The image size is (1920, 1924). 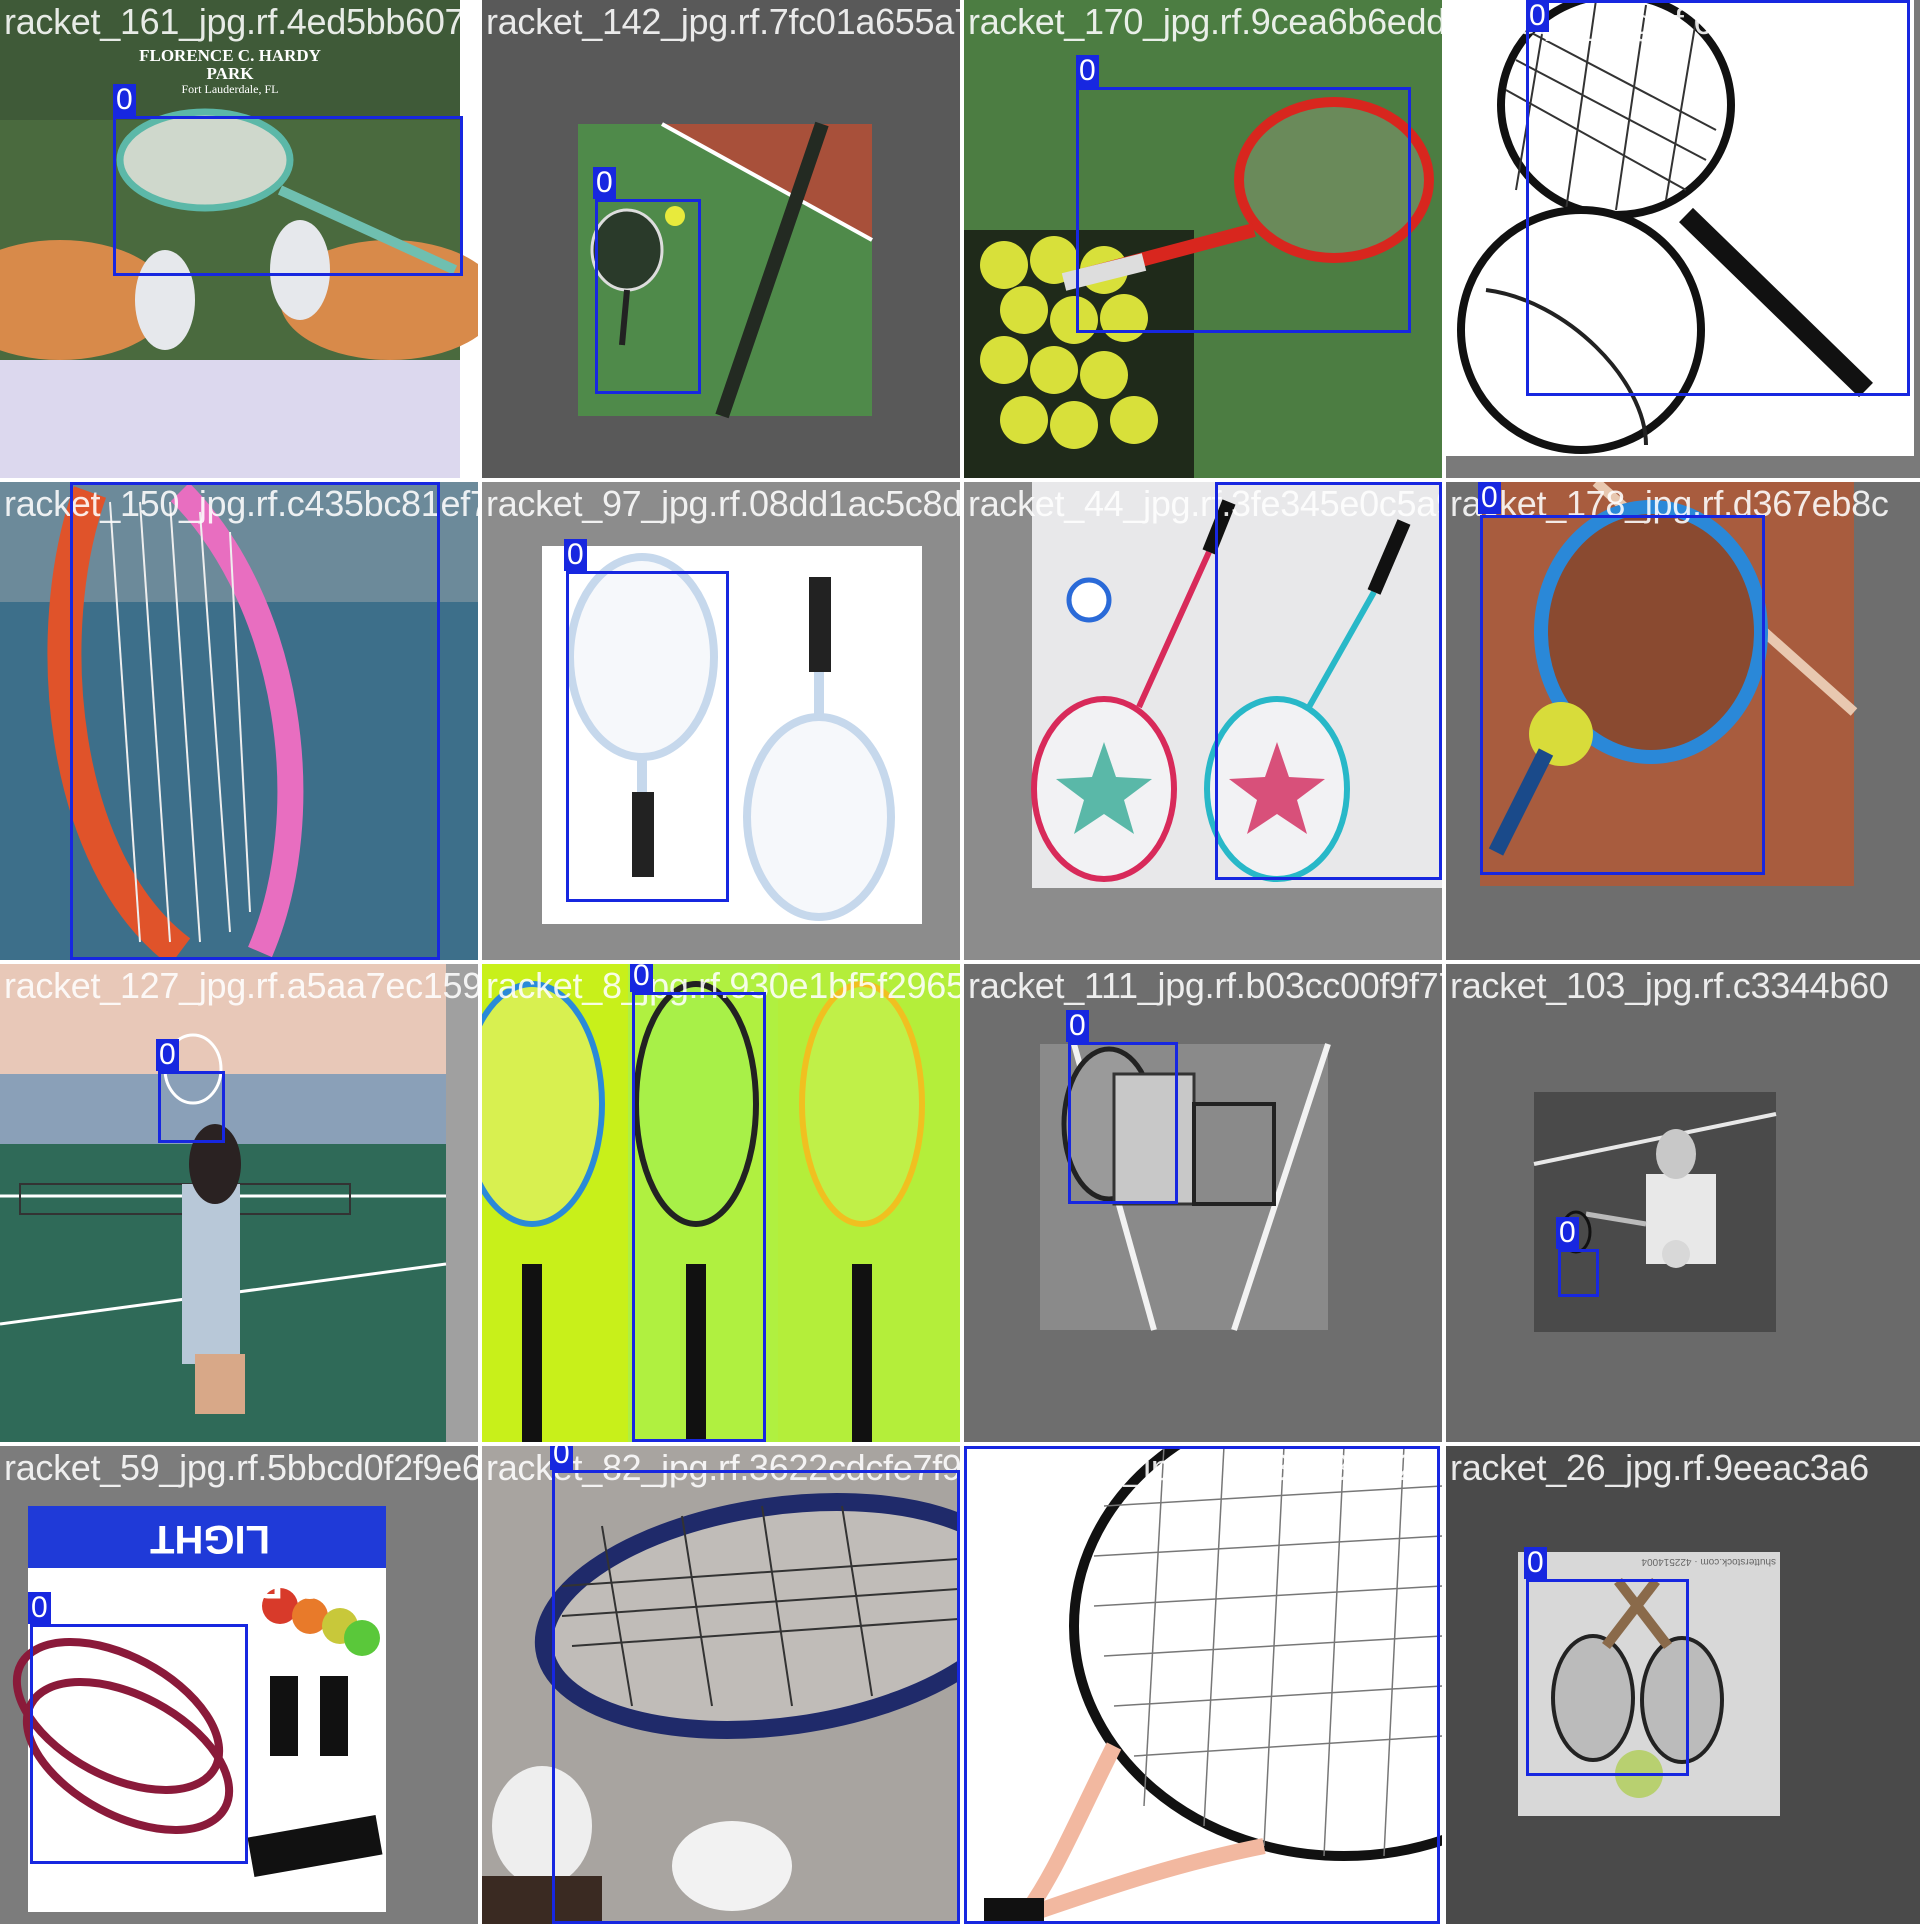 I want to click on tile-14-bbox, so click(x=756, y=1697).